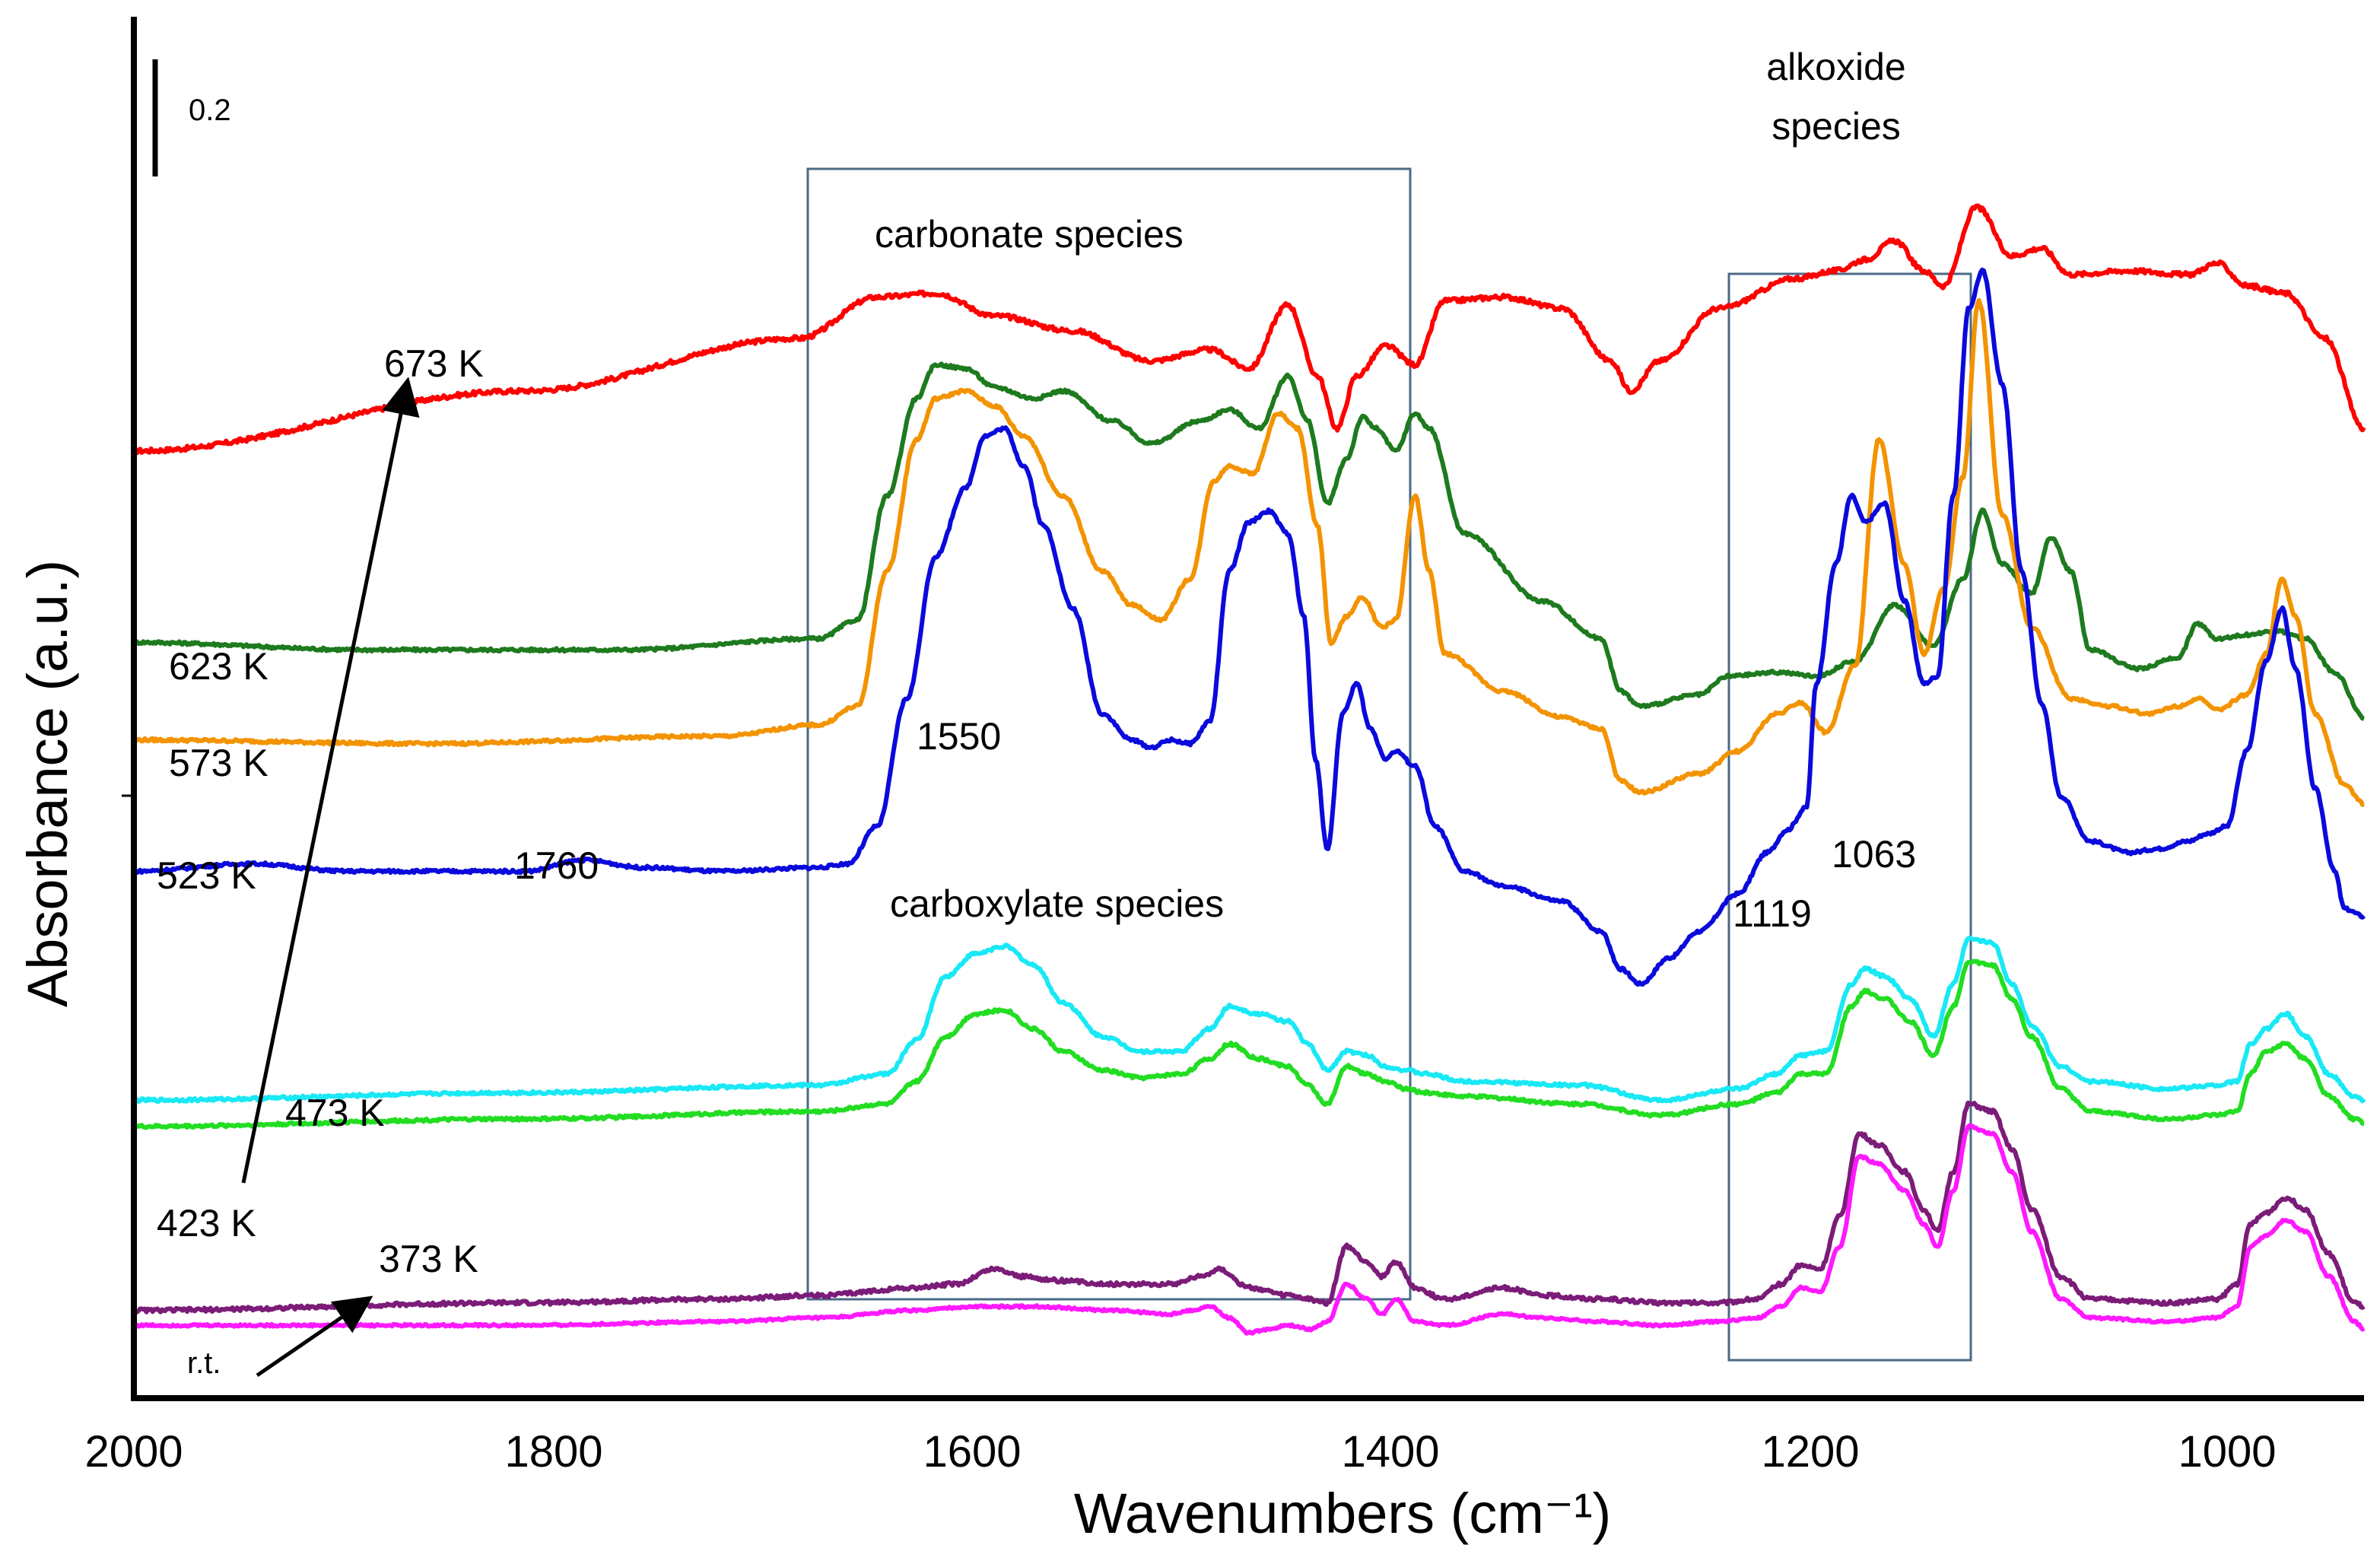 Image resolution: width=2380 pixels, height=1564 pixels. Describe the element at coordinates (434, 363) in the screenshot. I see `series-label-673k: 673 K` at that location.